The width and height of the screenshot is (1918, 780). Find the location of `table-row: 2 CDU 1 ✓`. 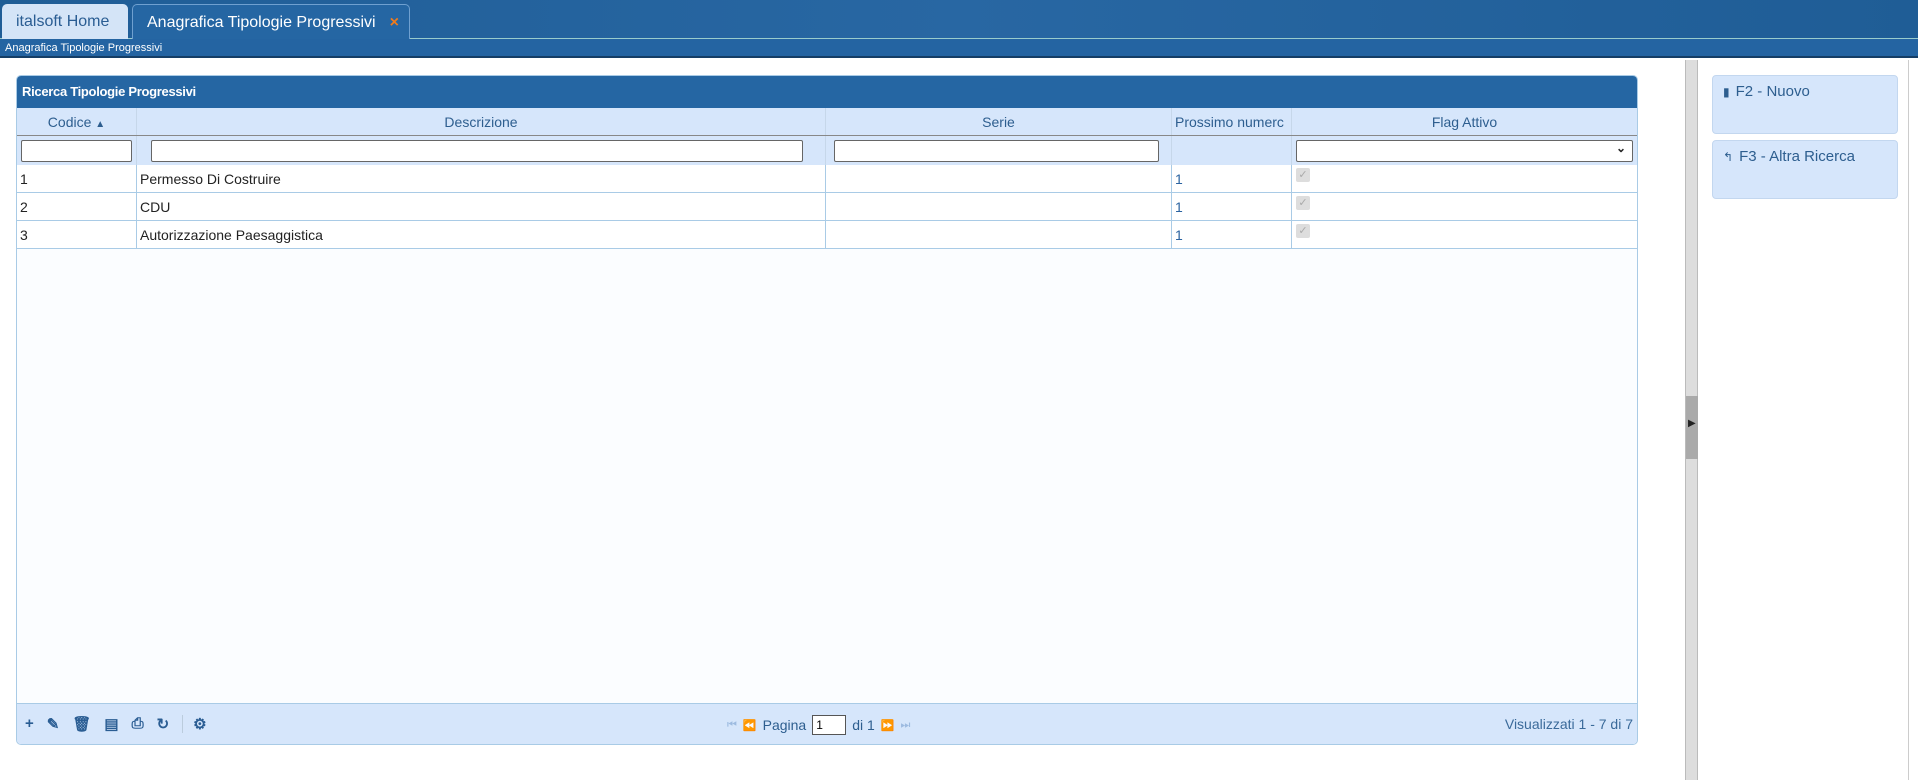

table-row: 2 CDU 1 ✓ is located at coordinates (827, 207).